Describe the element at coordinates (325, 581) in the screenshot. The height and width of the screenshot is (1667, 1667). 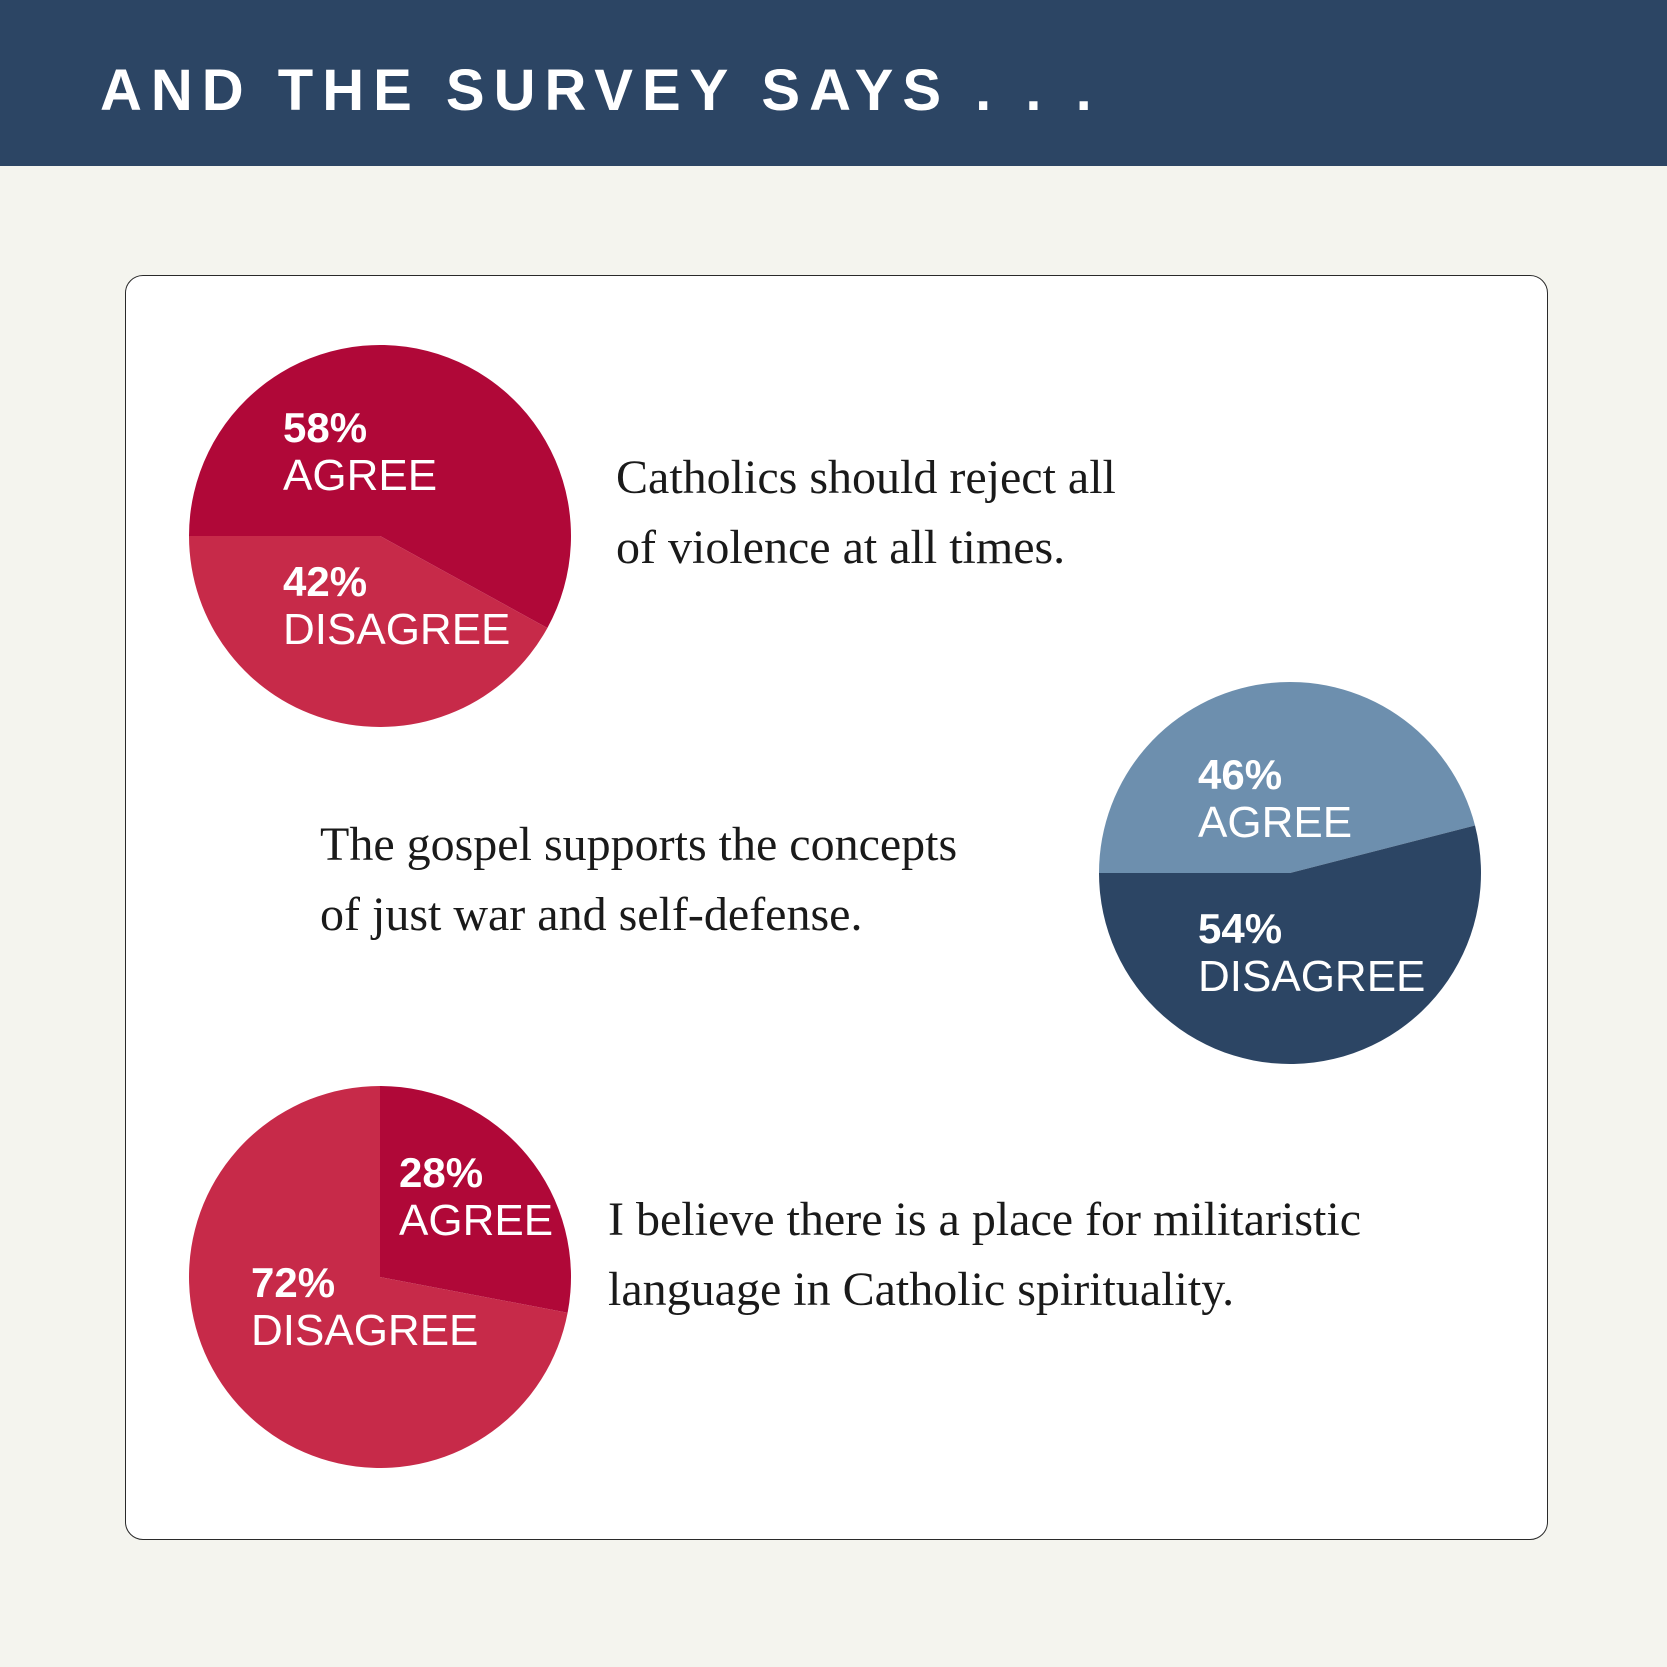
I see `disagree-percent: 42%` at that location.